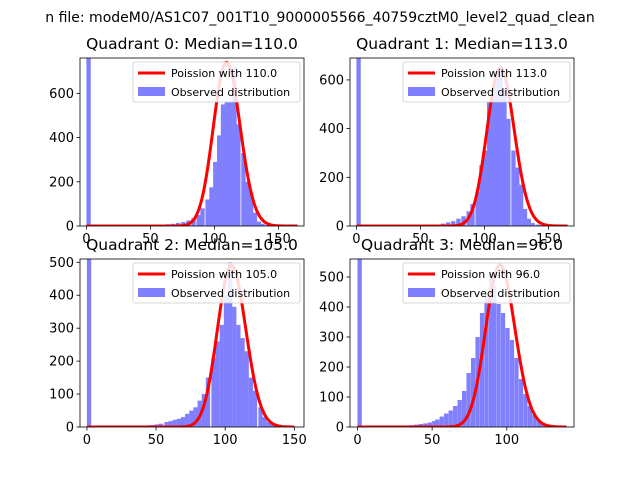 This screenshot has width=640, height=480. Describe the element at coordinates (224, 73) in the screenshot. I see `legend-label-poisson: Poission with 110.0` at that location.